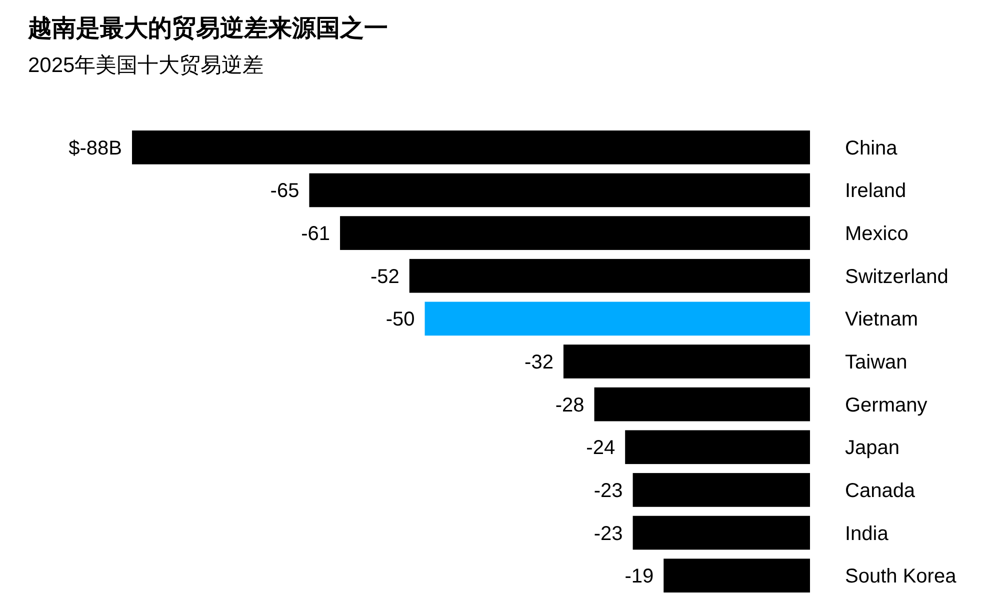 The width and height of the screenshot is (984, 604). Describe the element at coordinates (315, 234) in the screenshot. I see `data-label: -61` at that location.